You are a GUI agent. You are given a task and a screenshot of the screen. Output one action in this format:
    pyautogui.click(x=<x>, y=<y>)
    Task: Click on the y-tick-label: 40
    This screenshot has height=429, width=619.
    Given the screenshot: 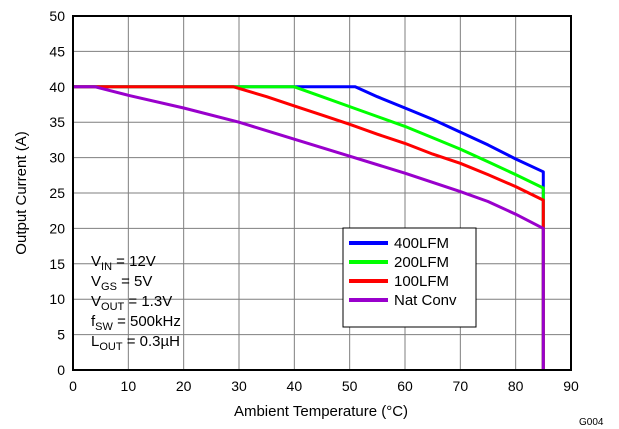 What is the action you would take?
    pyautogui.click(x=57, y=87)
    